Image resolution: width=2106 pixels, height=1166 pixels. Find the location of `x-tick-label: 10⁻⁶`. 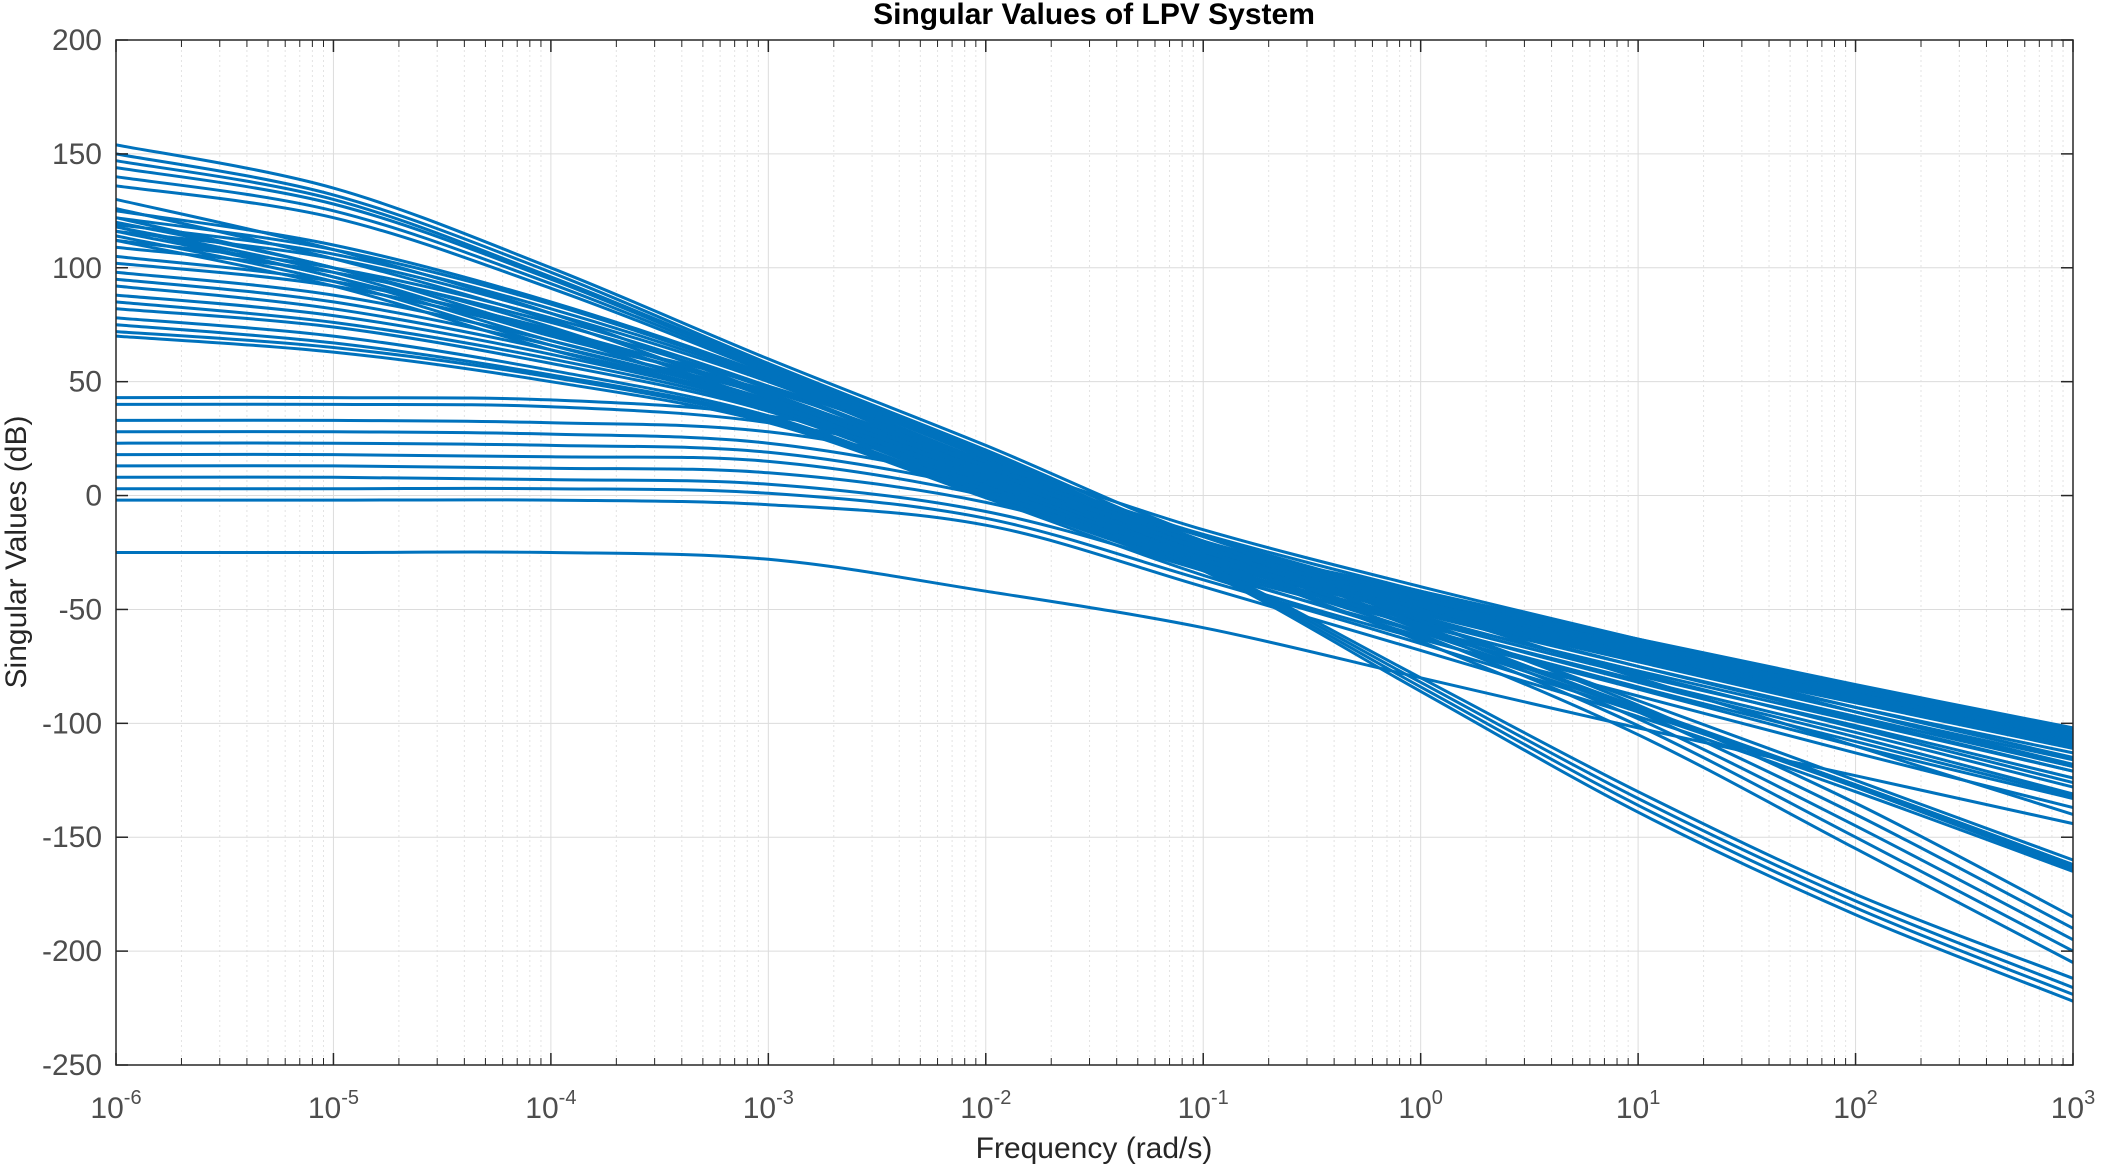

x-tick-label: 10⁻⁶ is located at coordinates (115, 1106).